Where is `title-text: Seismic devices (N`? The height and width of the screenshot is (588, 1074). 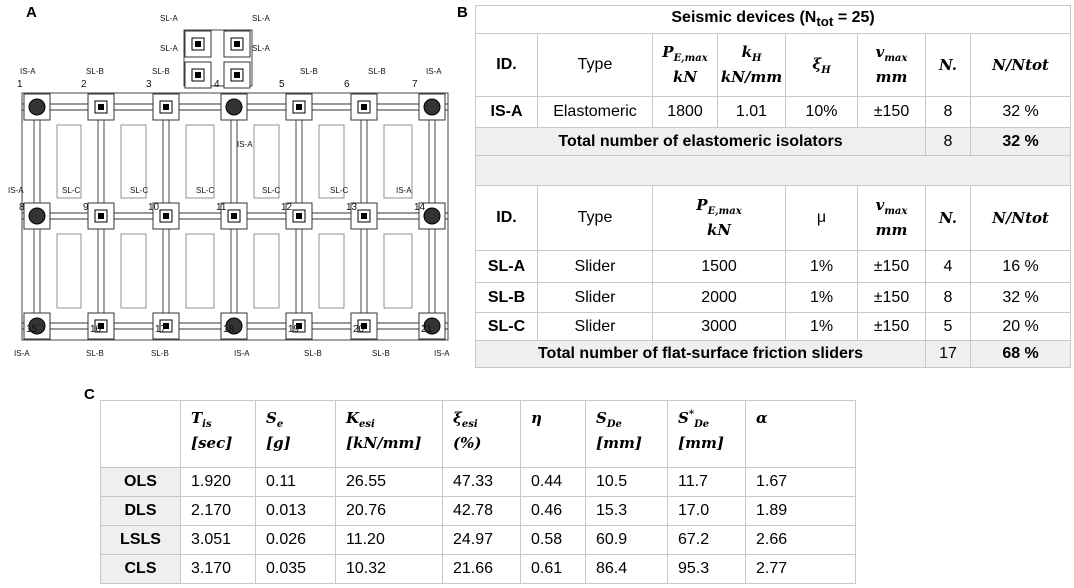
title-text: Seismic devices (N is located at coordinates (744, 18).